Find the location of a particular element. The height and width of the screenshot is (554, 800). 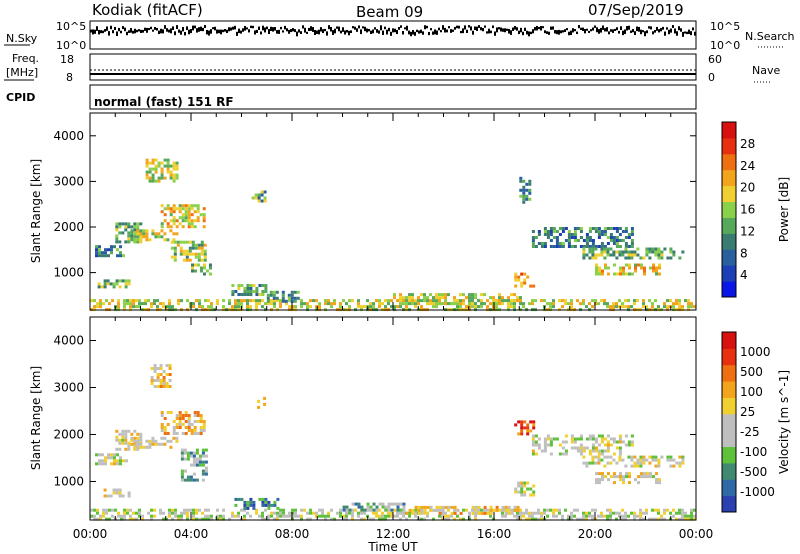

y-tick-label: 4000 is located at coordinates (68, 340).